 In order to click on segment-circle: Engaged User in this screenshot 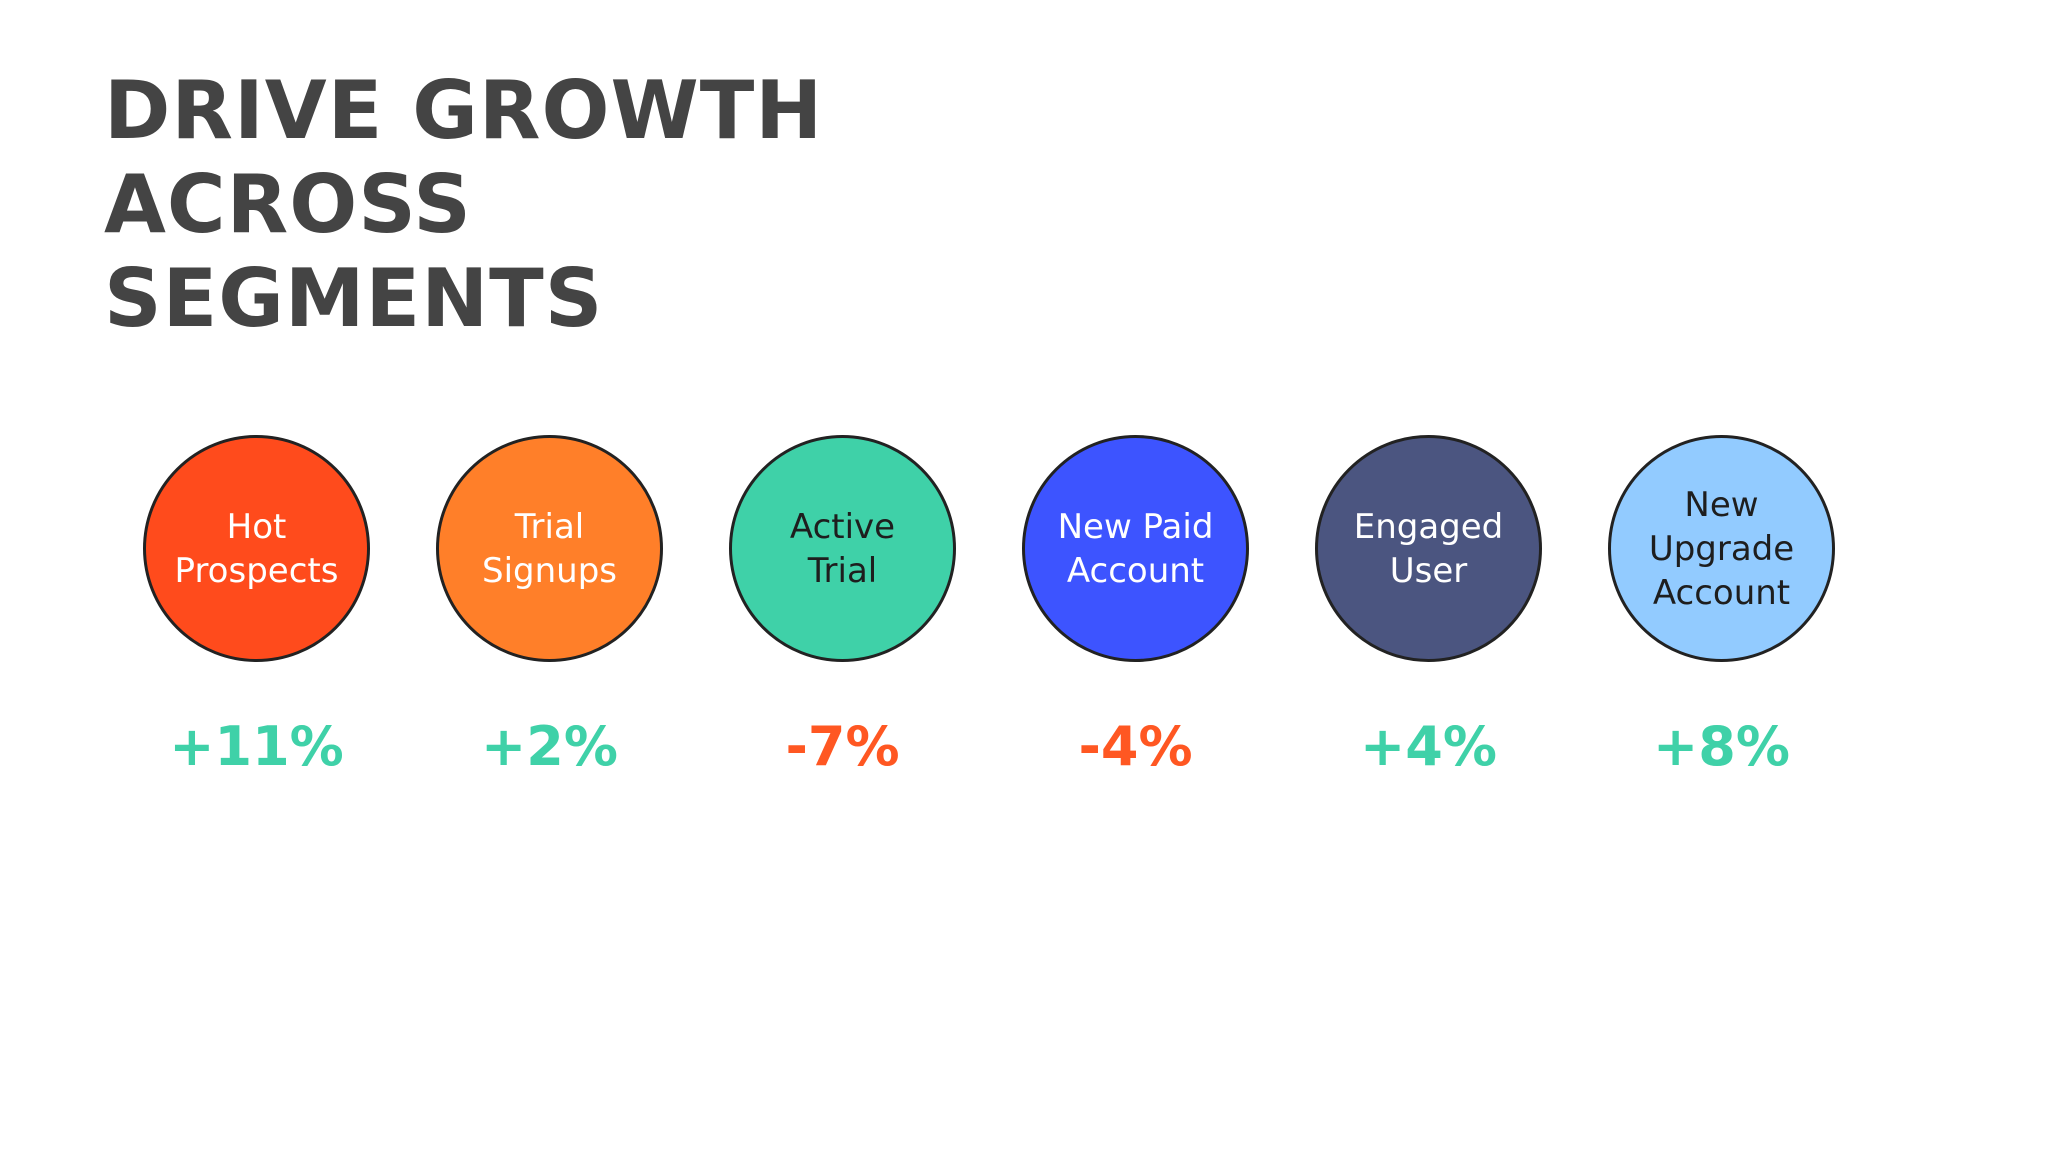, I will do `click(1428, 548)`.